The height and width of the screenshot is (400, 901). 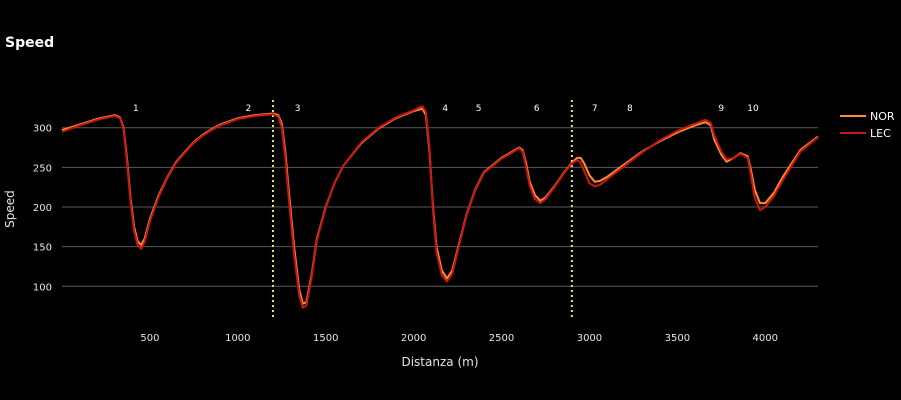 I want to click on corner-label: 8, so click(x=630, y=109).